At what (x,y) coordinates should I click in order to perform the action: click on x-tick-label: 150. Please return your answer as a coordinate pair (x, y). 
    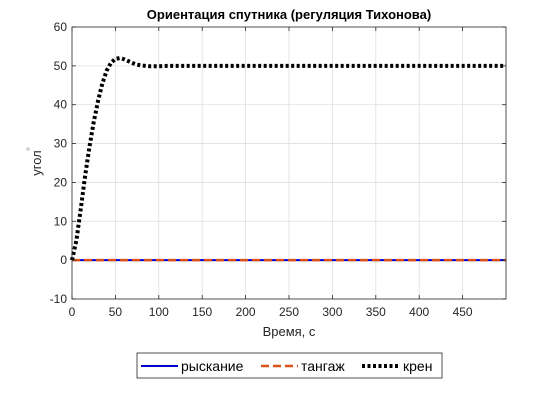
    Looking at the image, I should click on (202, 312).